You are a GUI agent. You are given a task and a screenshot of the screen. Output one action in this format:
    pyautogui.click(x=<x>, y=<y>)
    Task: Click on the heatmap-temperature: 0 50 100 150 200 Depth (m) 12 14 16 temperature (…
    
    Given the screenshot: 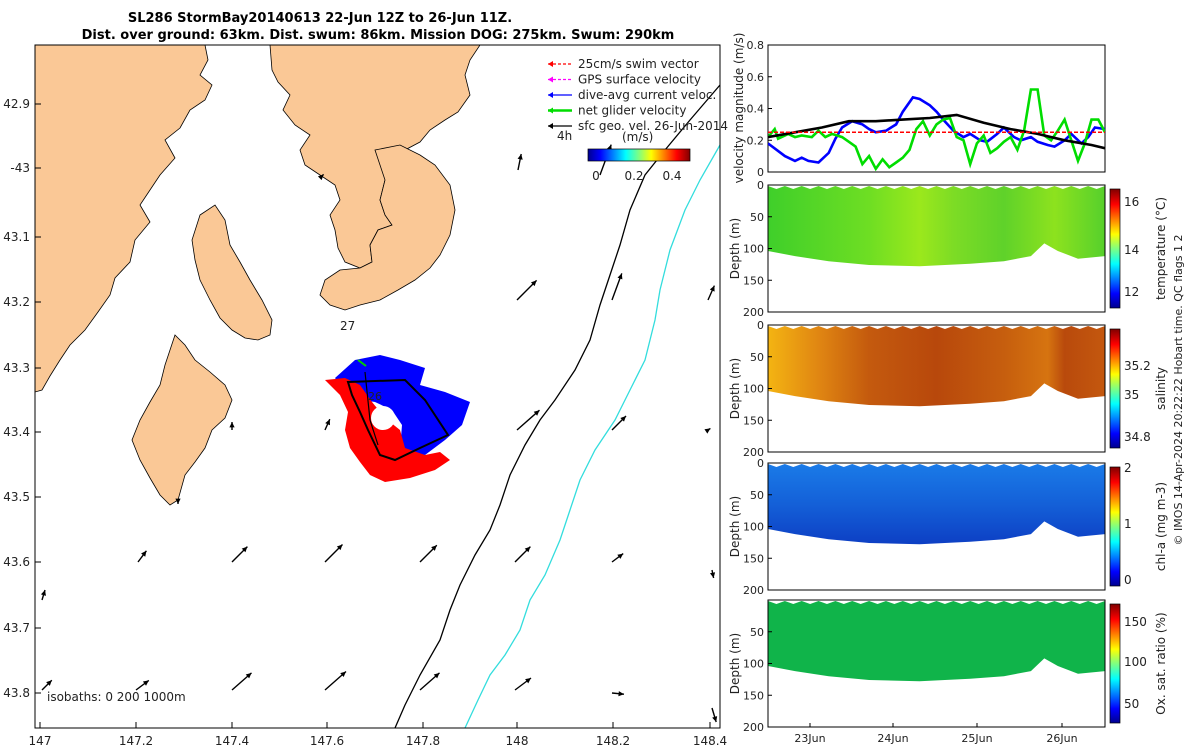 What is the action you would take?
    pyautogui.click(x=948, y=249)
    